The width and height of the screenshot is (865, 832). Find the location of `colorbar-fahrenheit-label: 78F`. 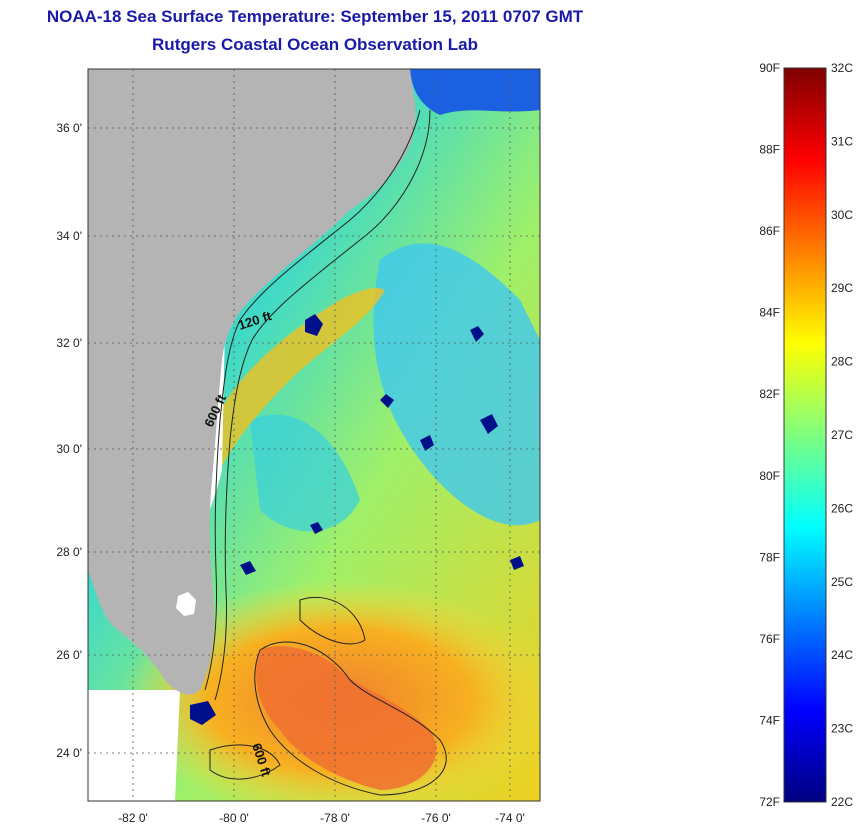

colorbar-fahrenheit-label: 78F is located at coordinates (769, 557).